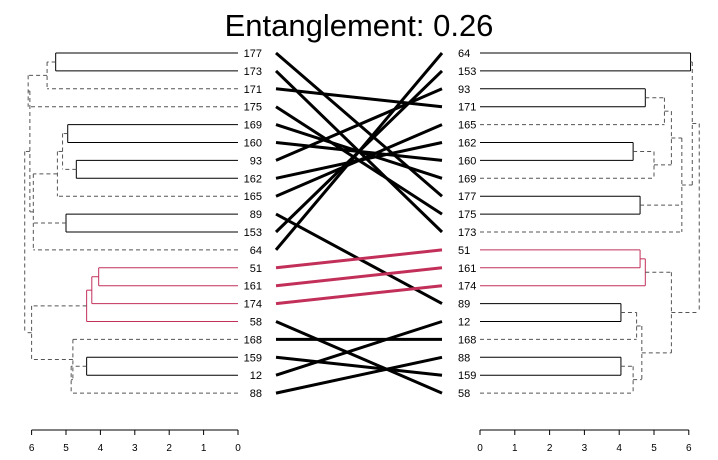 The width and height of the screenshot is (718, 460). What do you see at coordinates (253, 358) in the screenshot?
I see `left-leaf-label-159: 159` at bounding box center [253, 358].